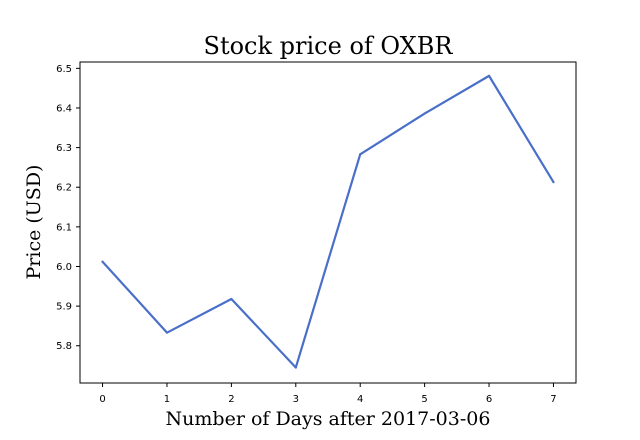  Describe the element at coordinates (68, 208) in the screenshot. I see `y-axis: 5.8 5.9 6.0 6.1 6.2 6.3 6.4 6.5` at that location.